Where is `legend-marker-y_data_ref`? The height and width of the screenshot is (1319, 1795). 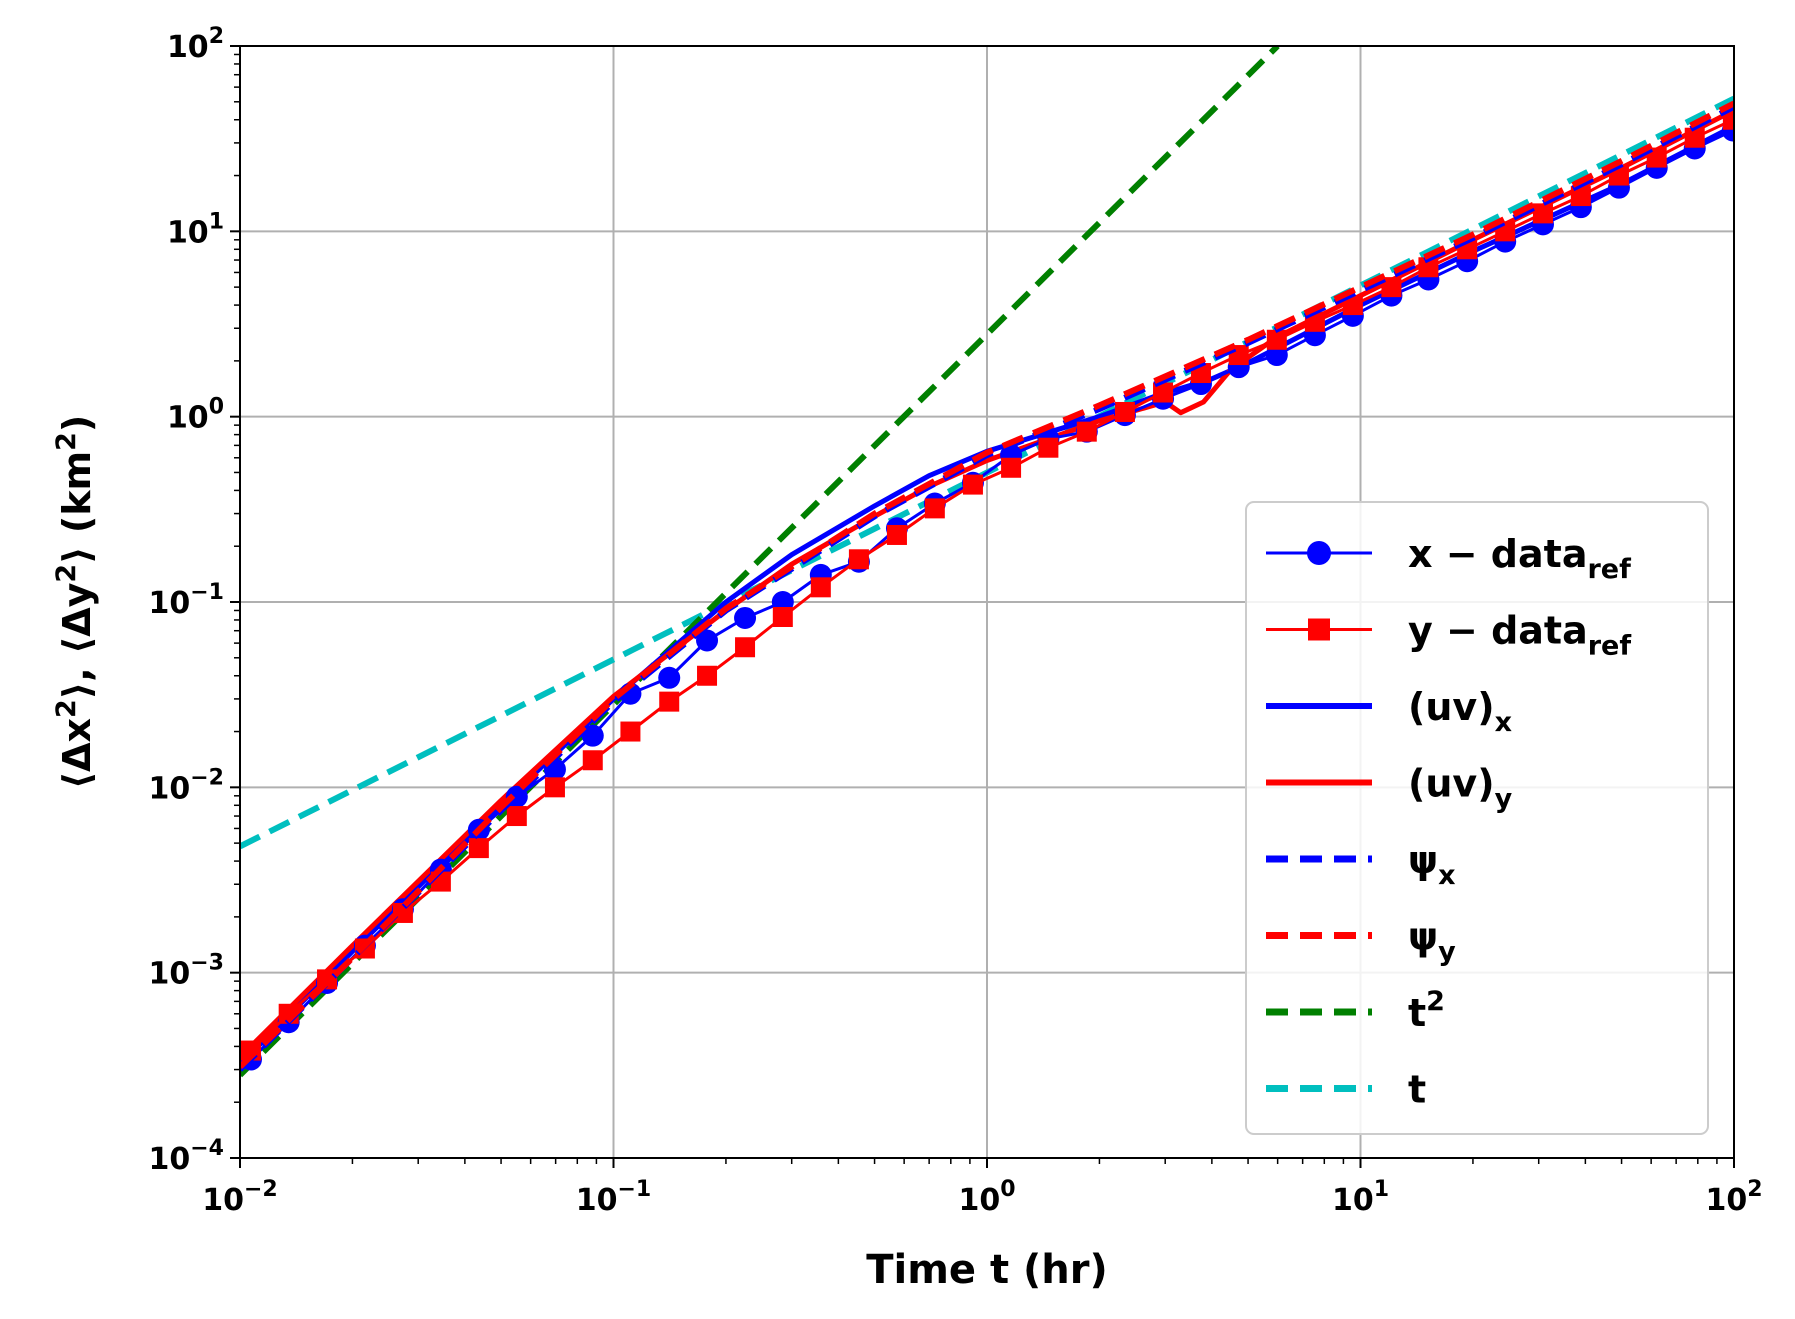
legend-marker-y_data_ref is located at coordinates (1319, 629).